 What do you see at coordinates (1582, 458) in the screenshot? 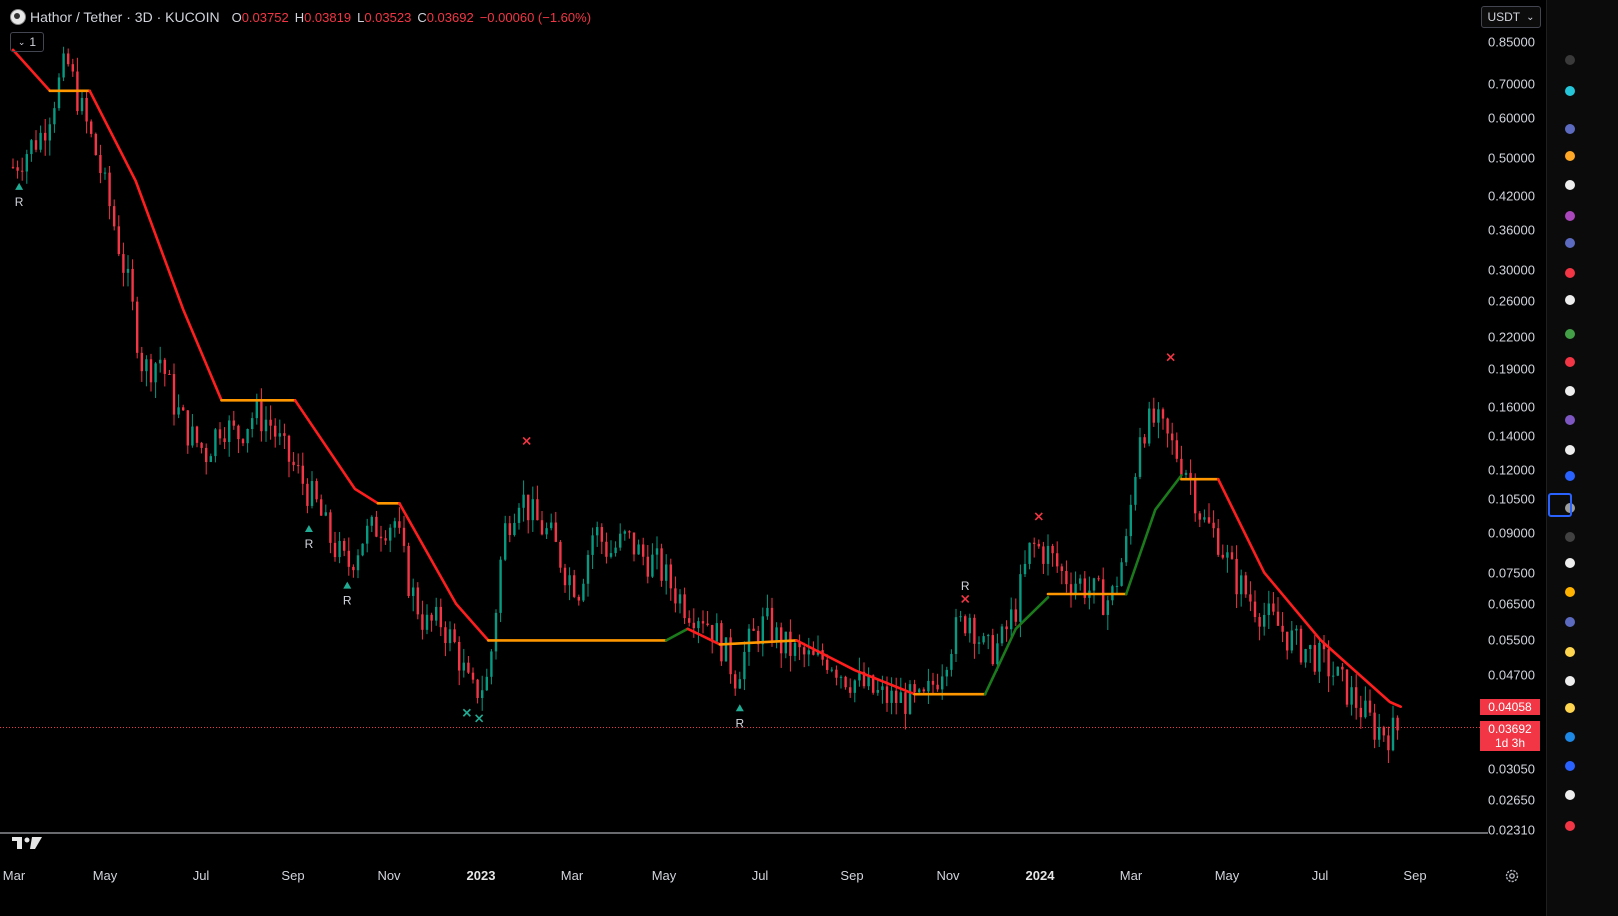
I see `right-watchlist-strip` at bounding box center [1582, 458].